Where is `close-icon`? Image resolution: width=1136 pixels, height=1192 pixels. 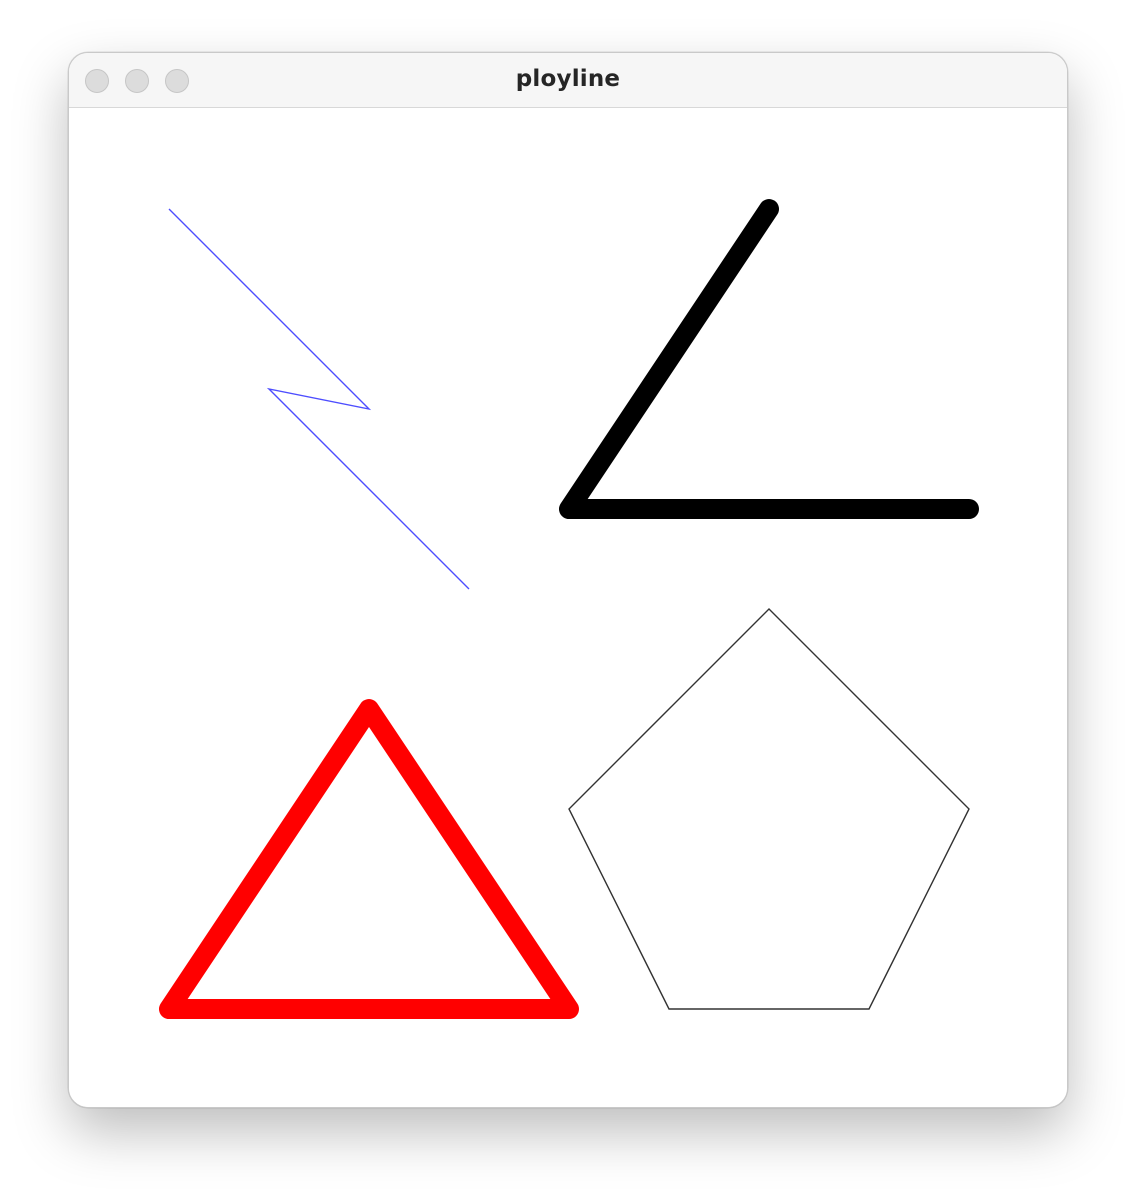
close-icon is located at coordinates (97, 81).